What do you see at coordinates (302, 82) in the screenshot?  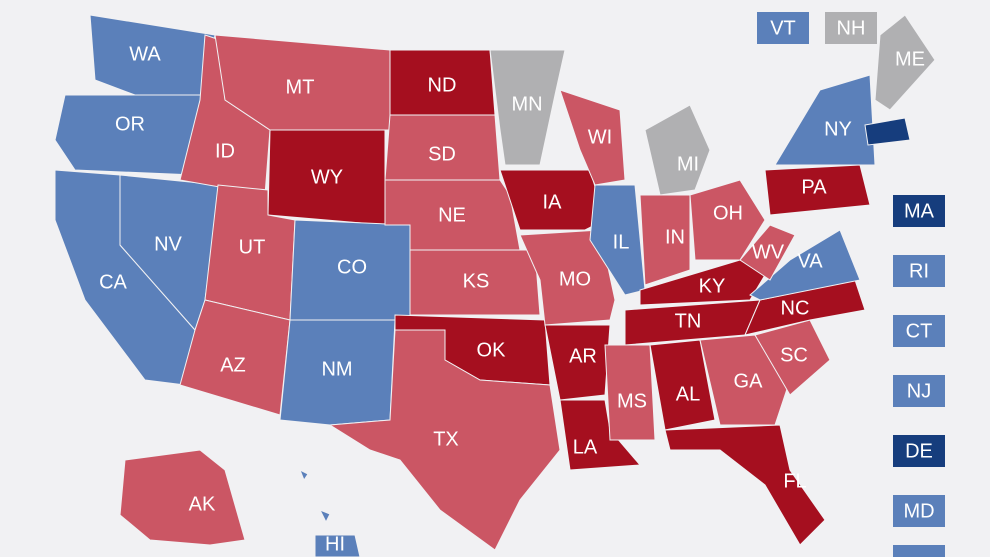 I see `state: MT` at bounding box center [302, 82].